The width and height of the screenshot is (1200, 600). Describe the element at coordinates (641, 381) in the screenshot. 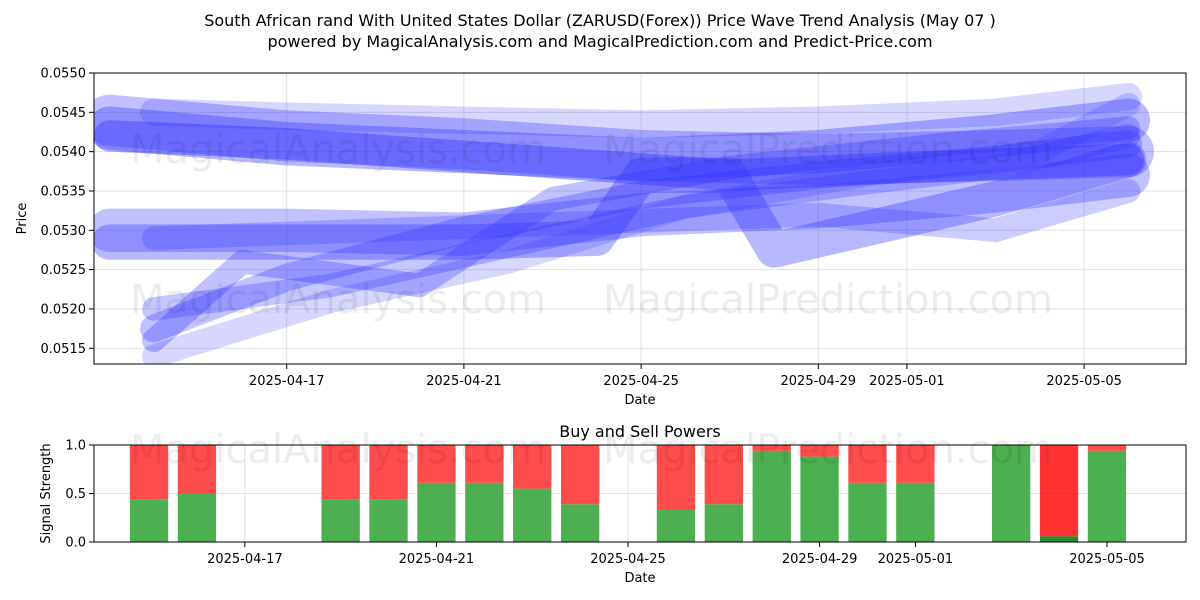

I see `top-x-tick-label: 2025-04-25` at that location.